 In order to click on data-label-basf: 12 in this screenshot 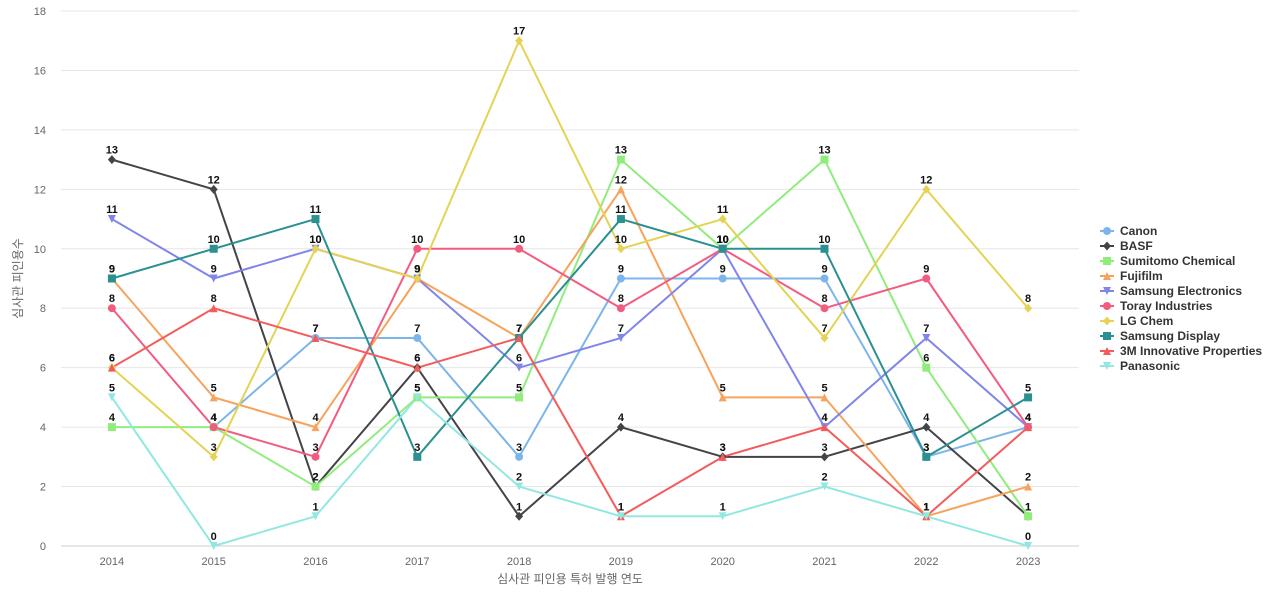, I will do `click(214, 180)`.